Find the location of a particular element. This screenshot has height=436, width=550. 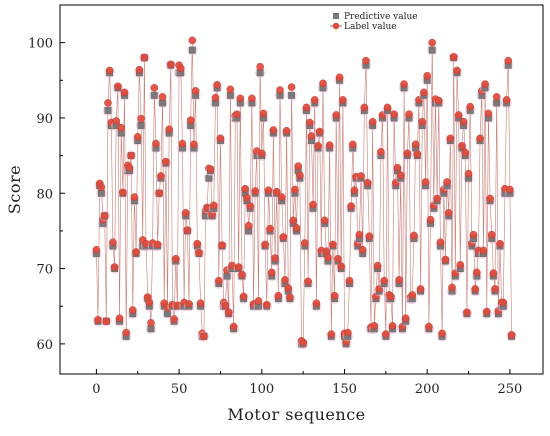

legend-label-label: Label value is located at coordinates (370, 27).